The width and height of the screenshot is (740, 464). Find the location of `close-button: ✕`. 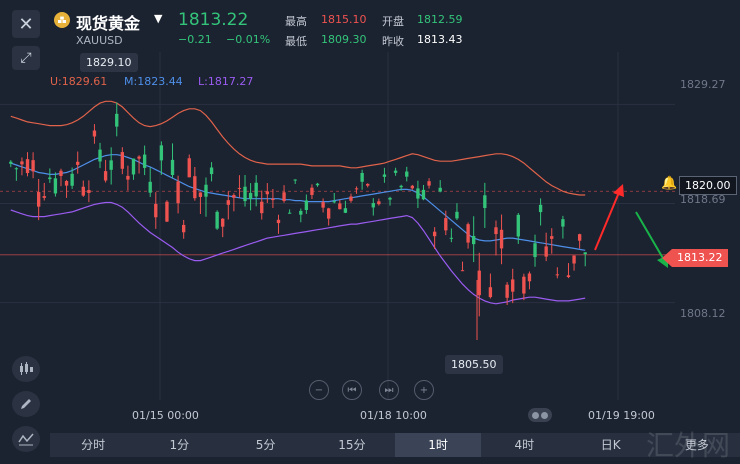

close-button: ✕ is located at coordinates (26, 24).